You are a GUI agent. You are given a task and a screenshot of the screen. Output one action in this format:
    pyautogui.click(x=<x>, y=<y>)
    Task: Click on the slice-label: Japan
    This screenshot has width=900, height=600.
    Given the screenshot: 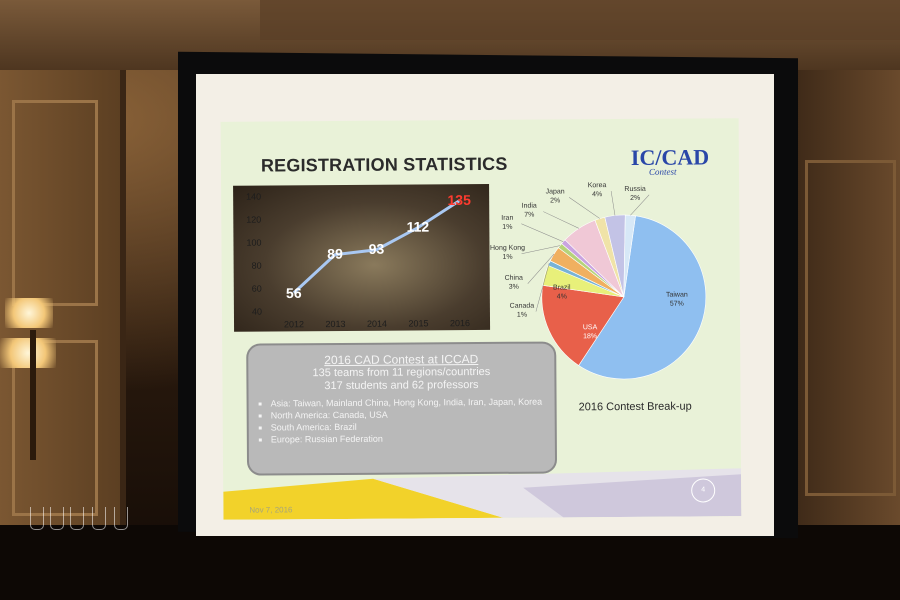 What is the action you would take?
    pyautogui.click(x=555, y=191)
    